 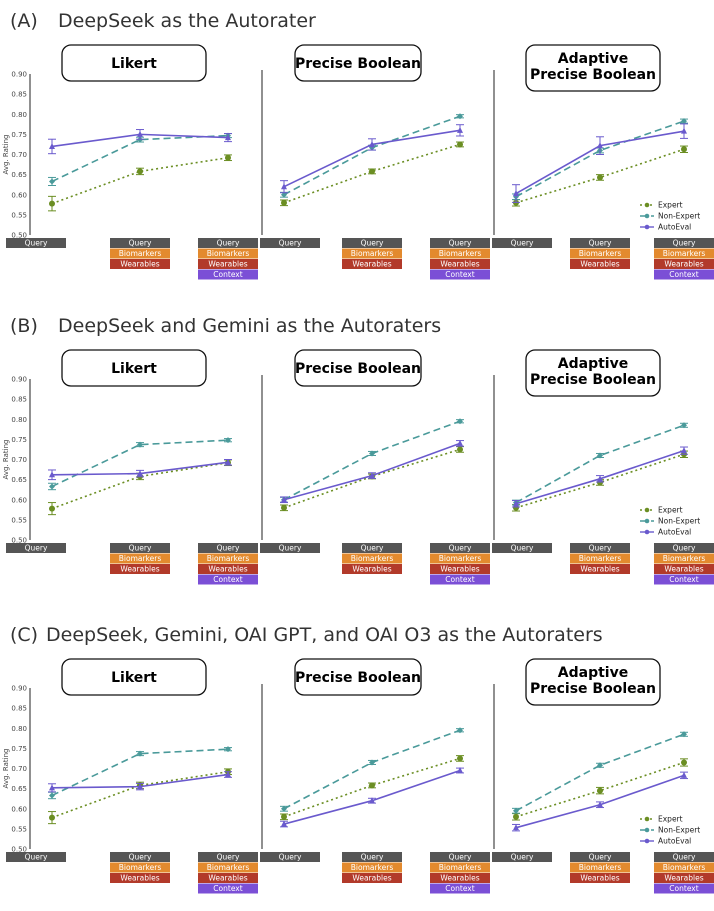 I want to click on panel-title: Likert, so click(x=134, y=678).